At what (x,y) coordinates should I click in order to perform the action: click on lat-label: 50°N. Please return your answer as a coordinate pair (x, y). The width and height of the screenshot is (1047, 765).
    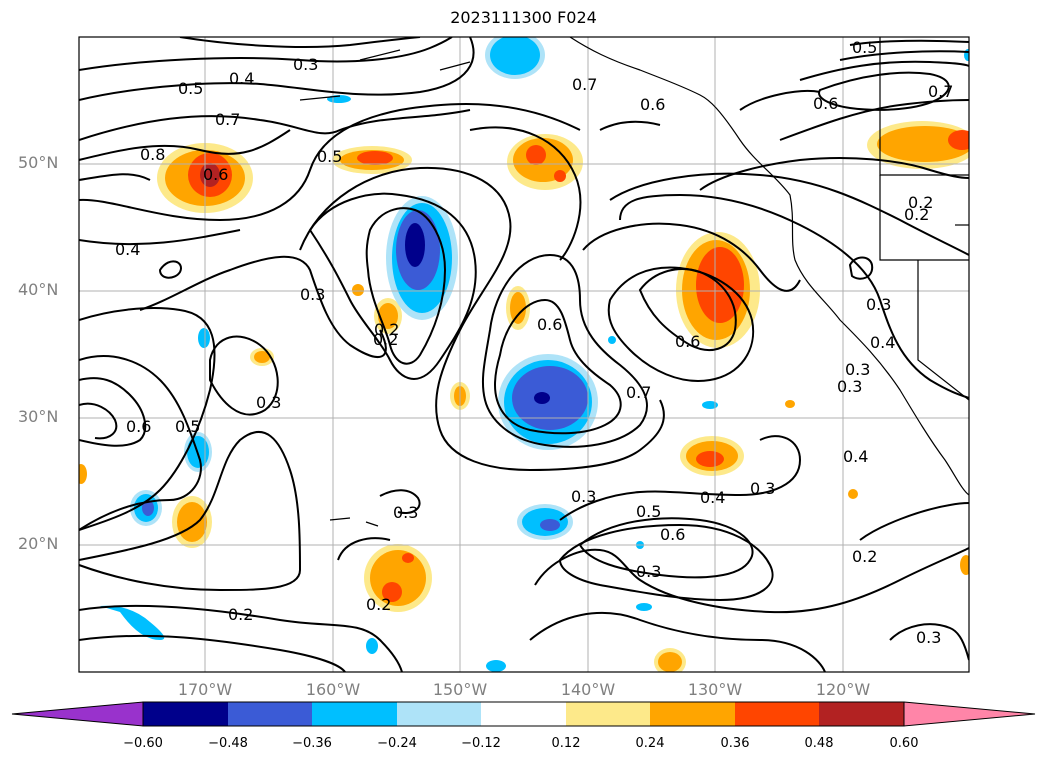
    Looking at the image, I should click on (38, 162).